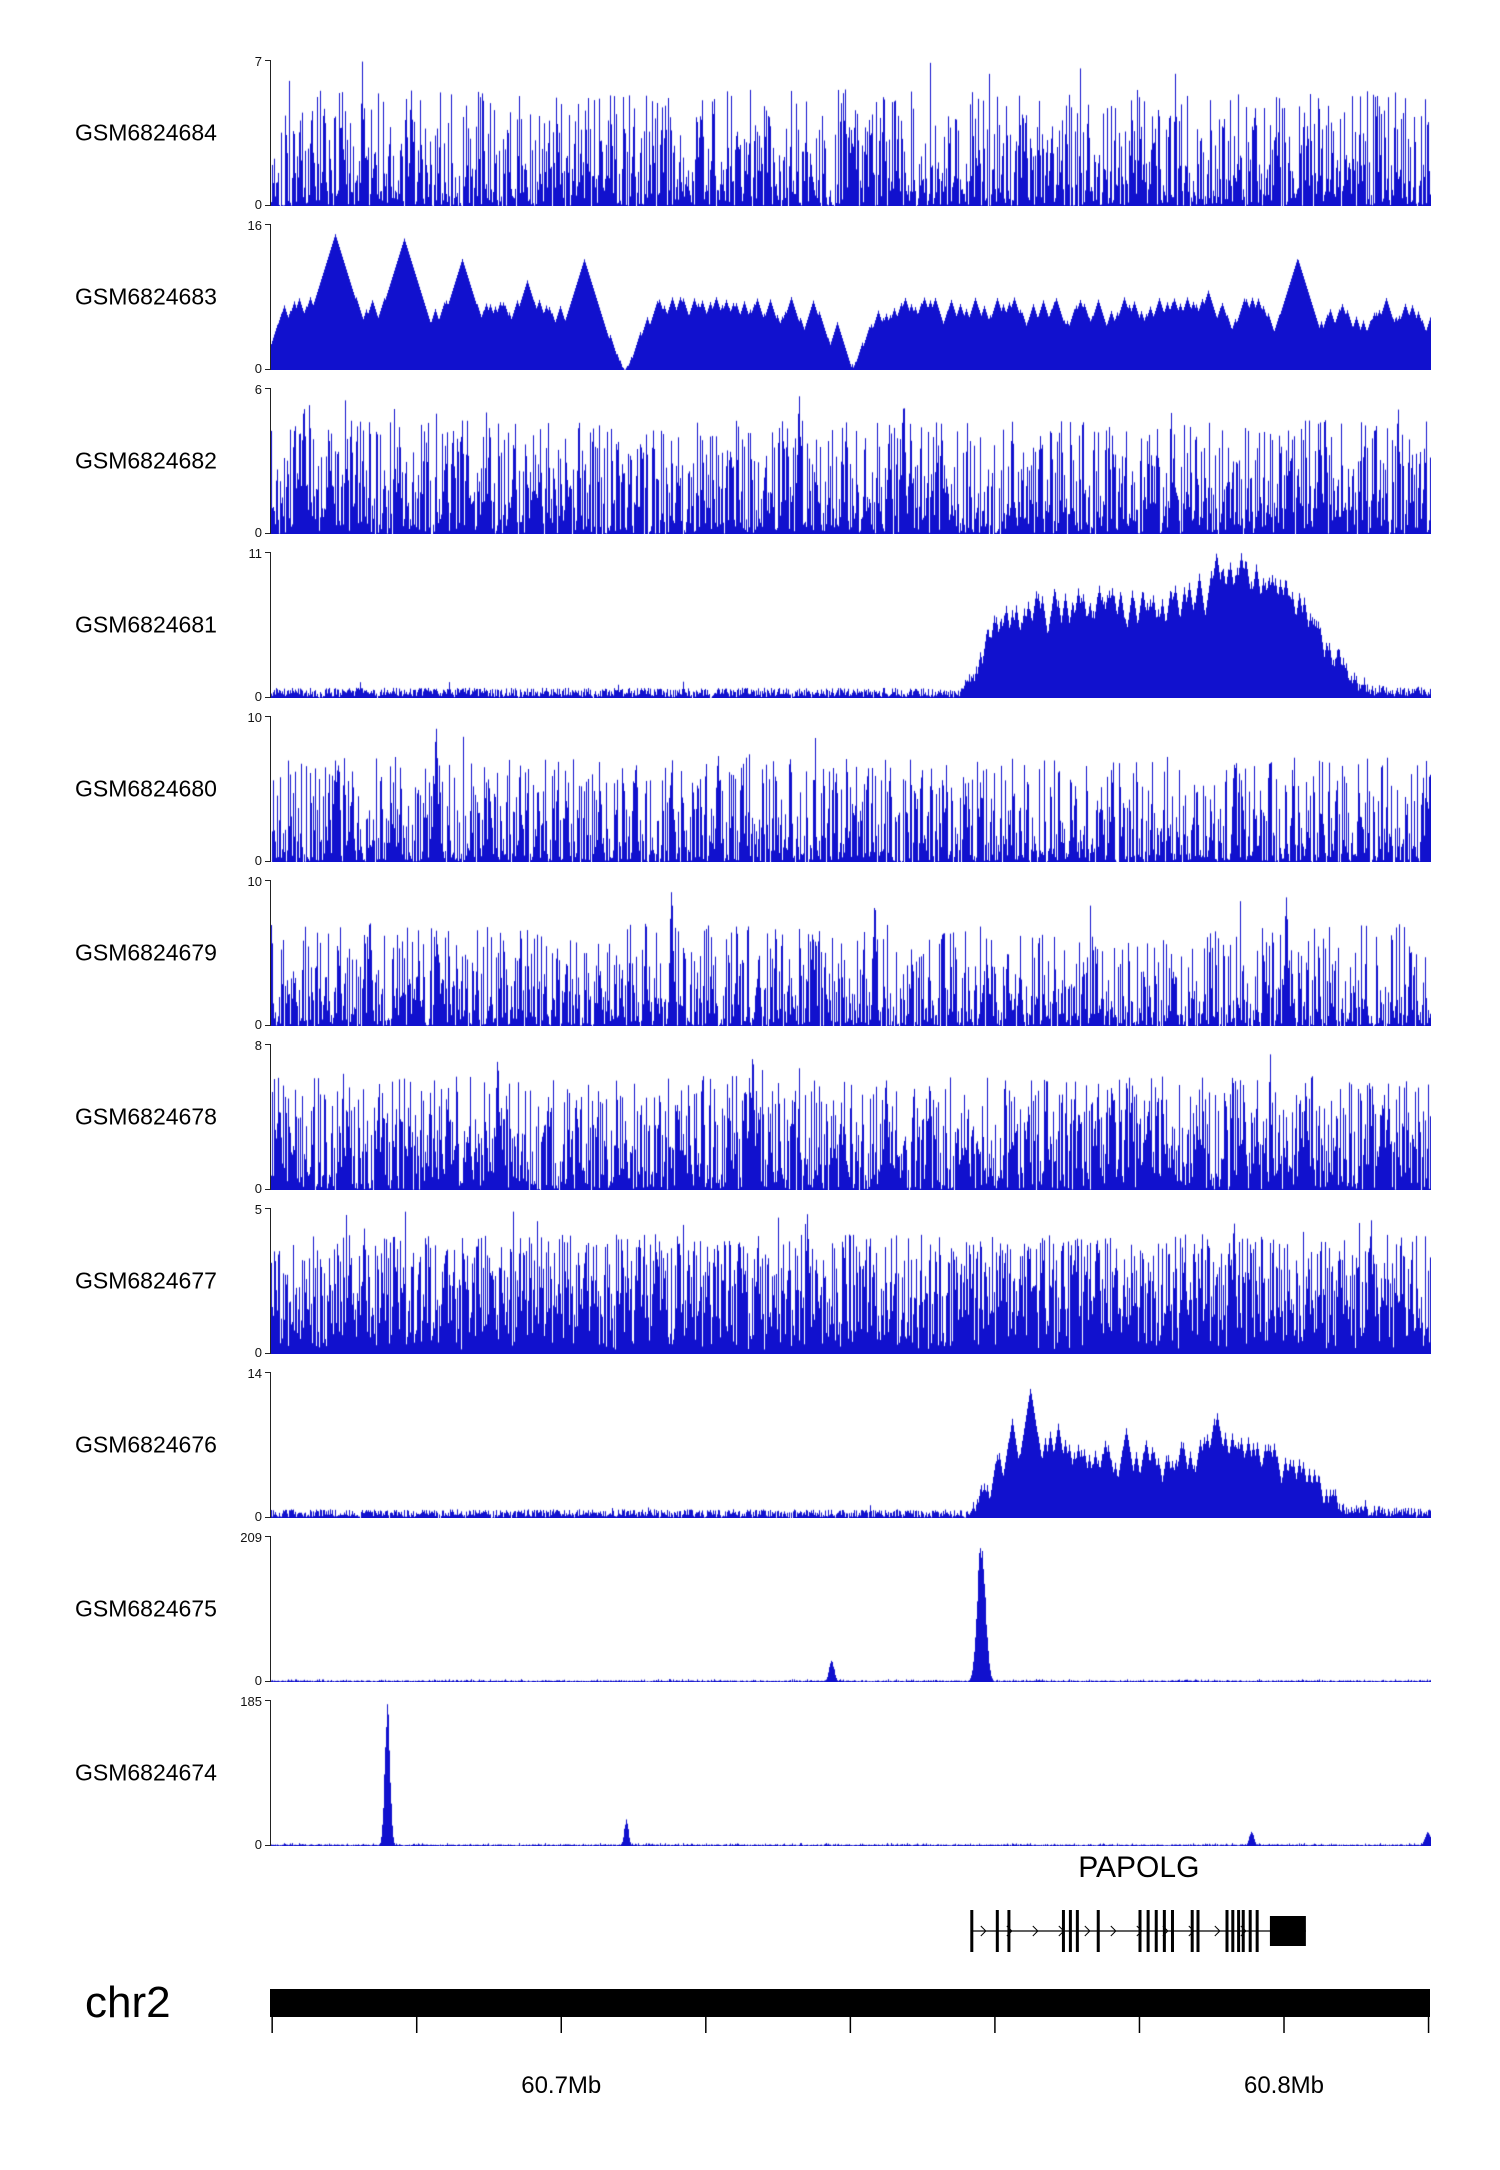  I want to click on chromosome-bar, so click(850, 2003).